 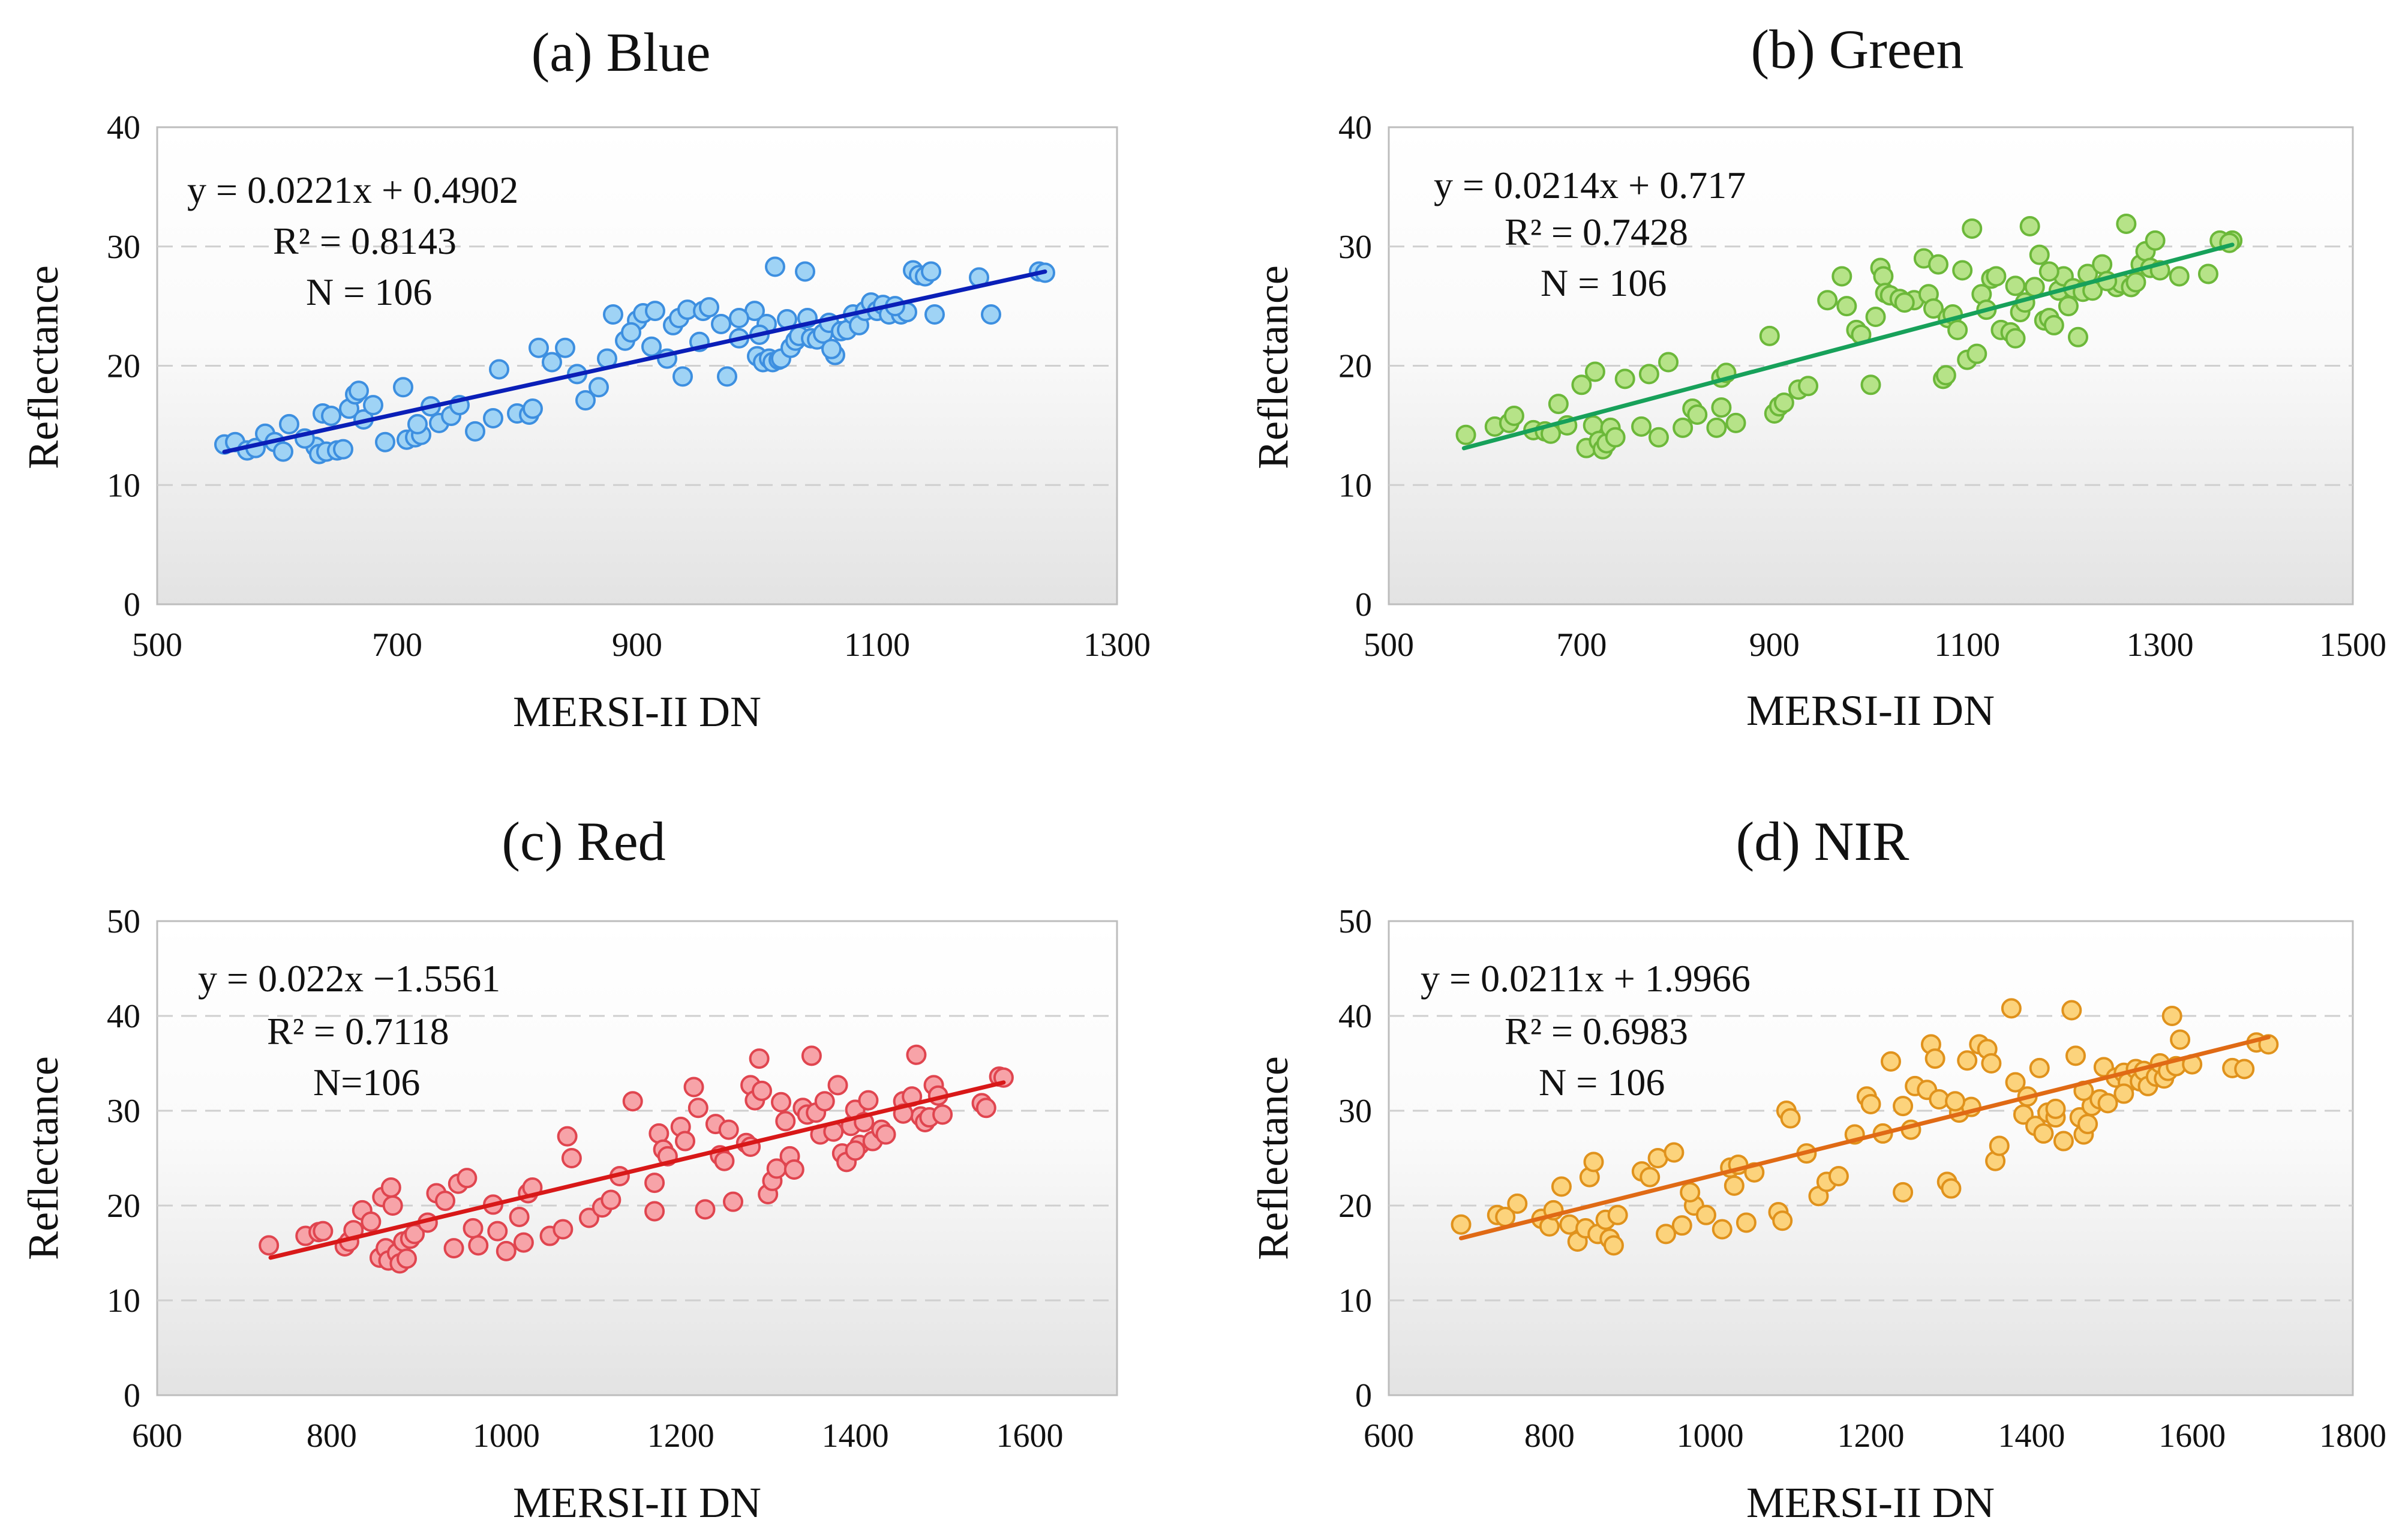 I want to click on x-tick-label: 1200, so click(x=1871, y=1436).